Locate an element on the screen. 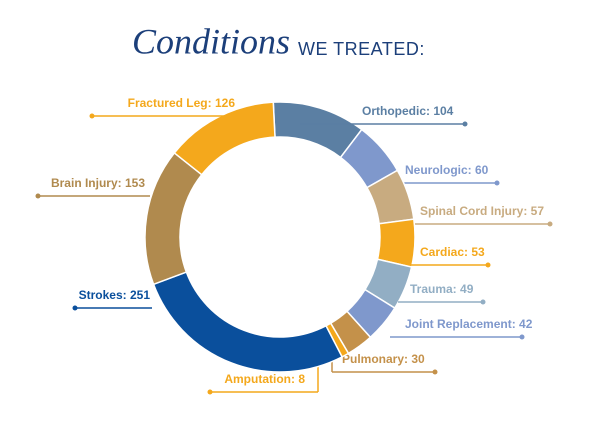 This screenshot has width=600, height=427. data-label: Neurologic: 60 is located at coordinates (447, 170).